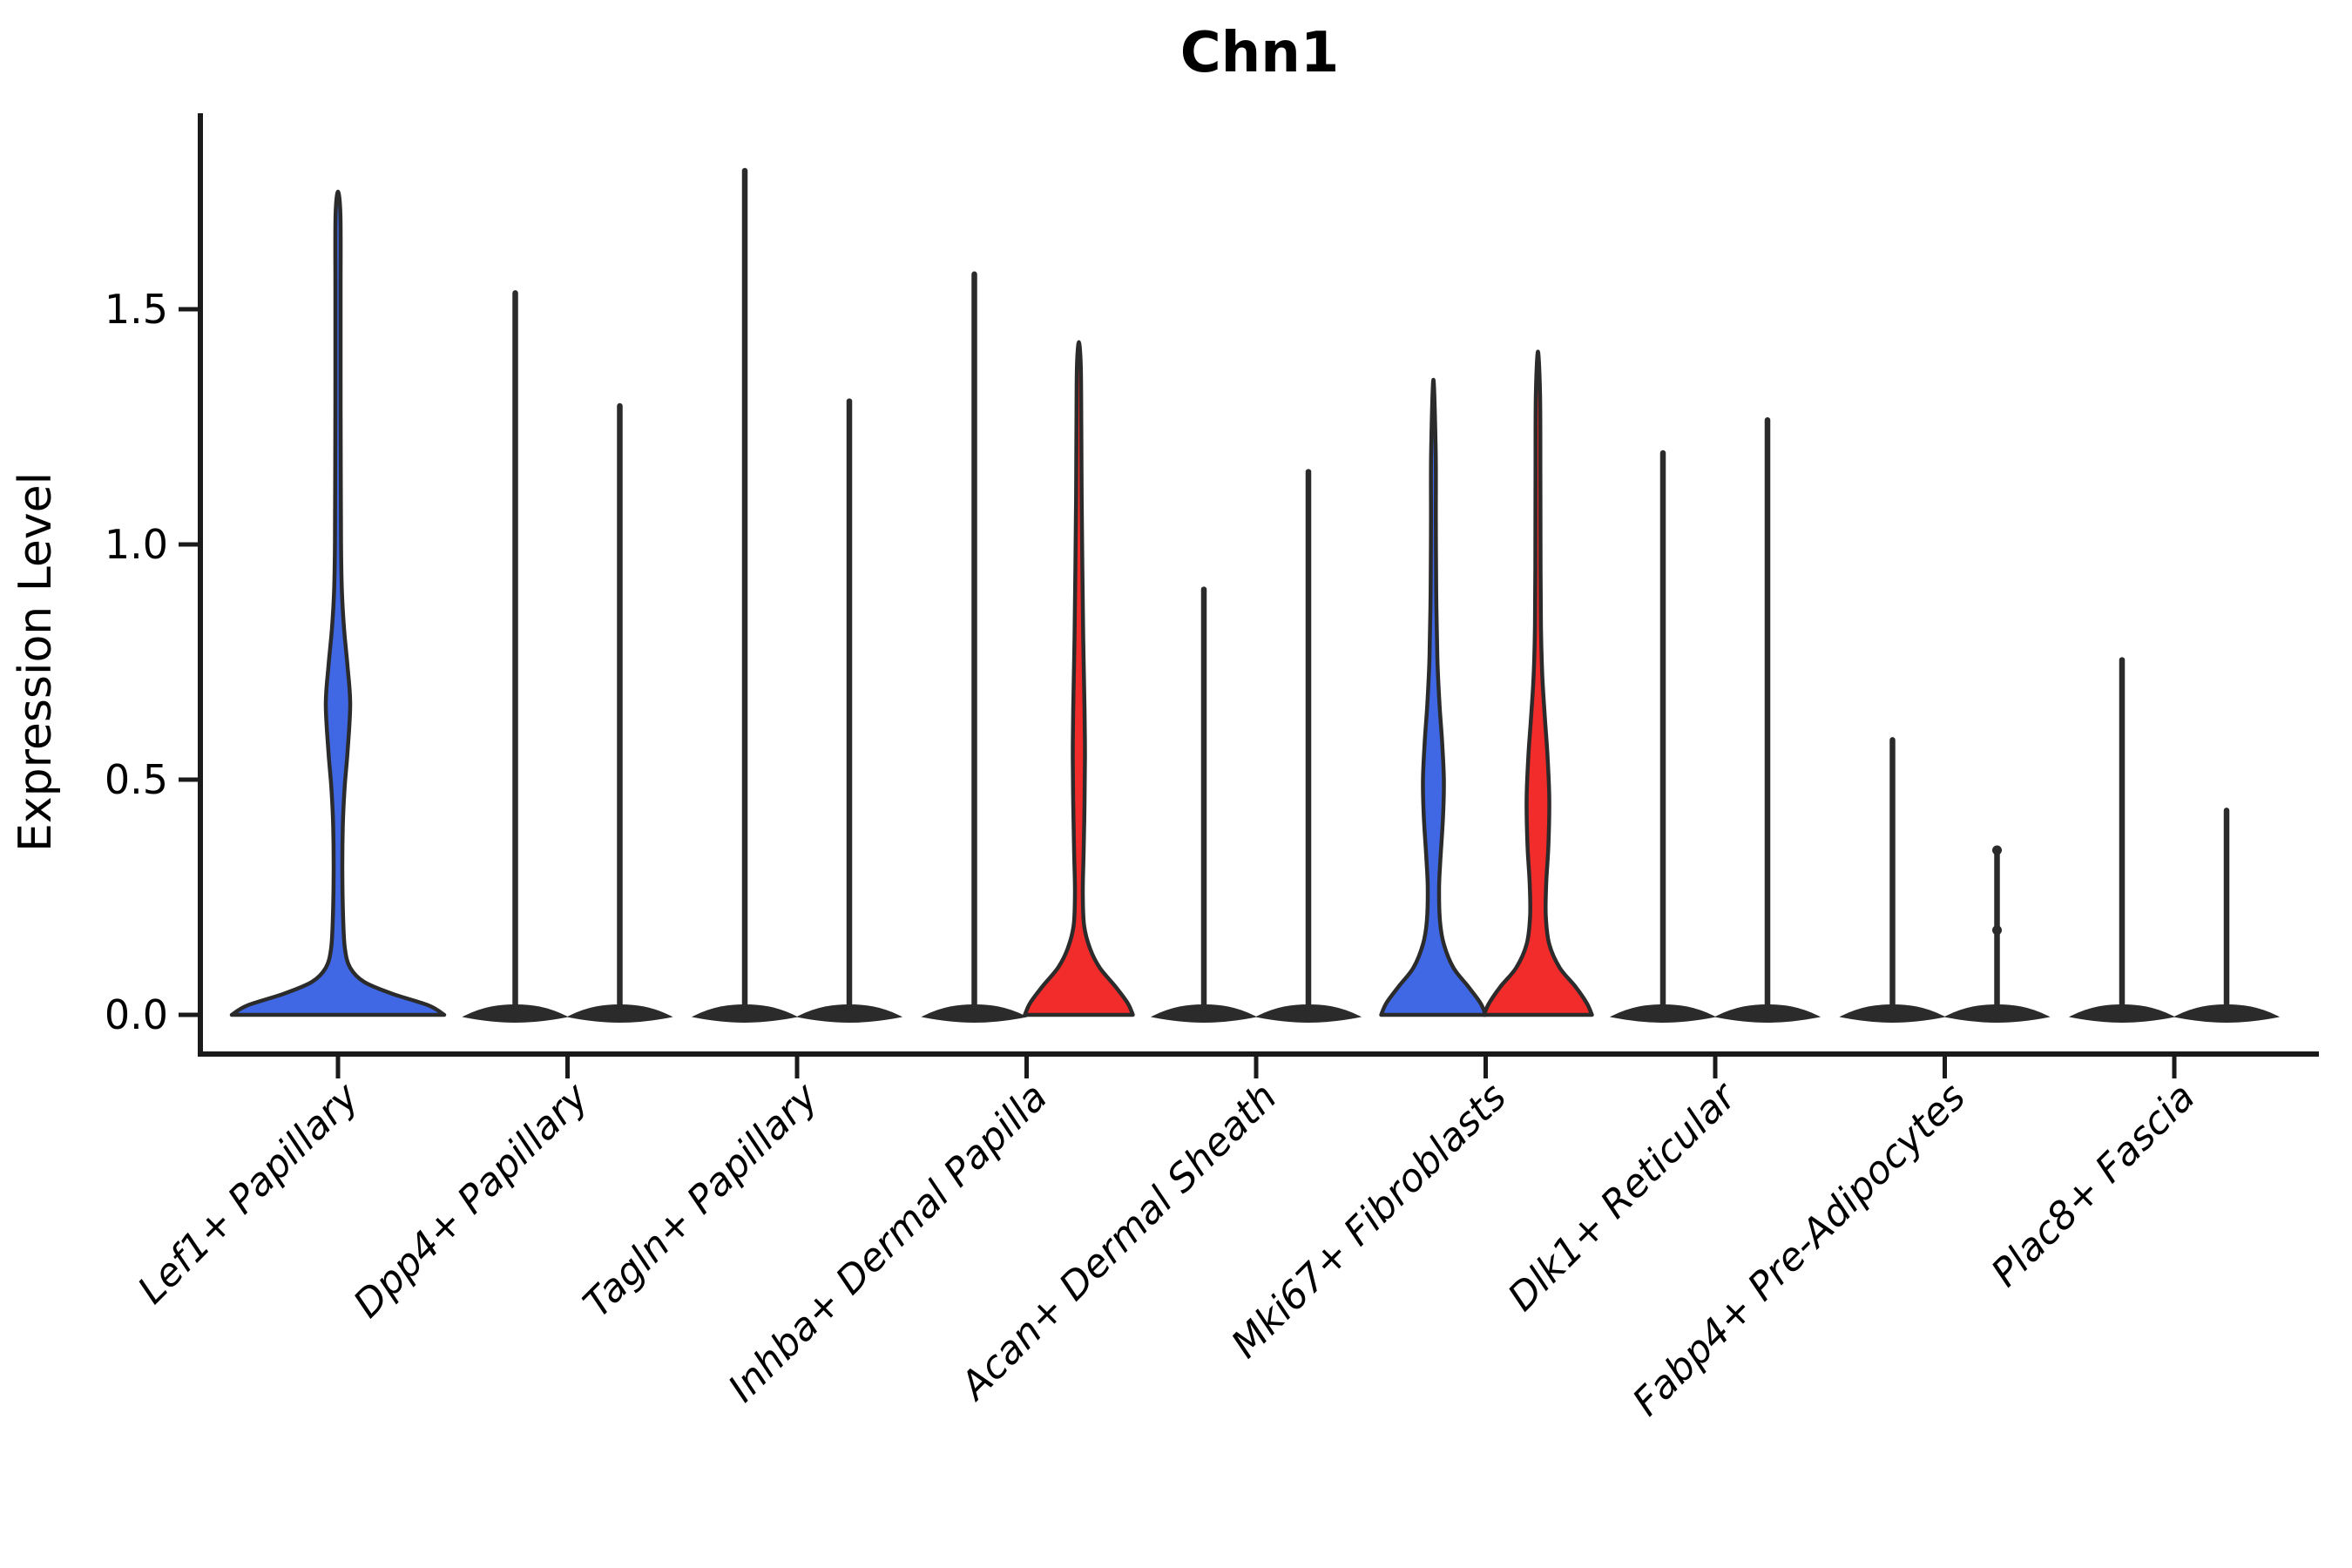 The height and width of the screenshot is (1568, 2352). I want to click on x-tick-label: Dlk1+ Reticular, so click(1622, 1196).